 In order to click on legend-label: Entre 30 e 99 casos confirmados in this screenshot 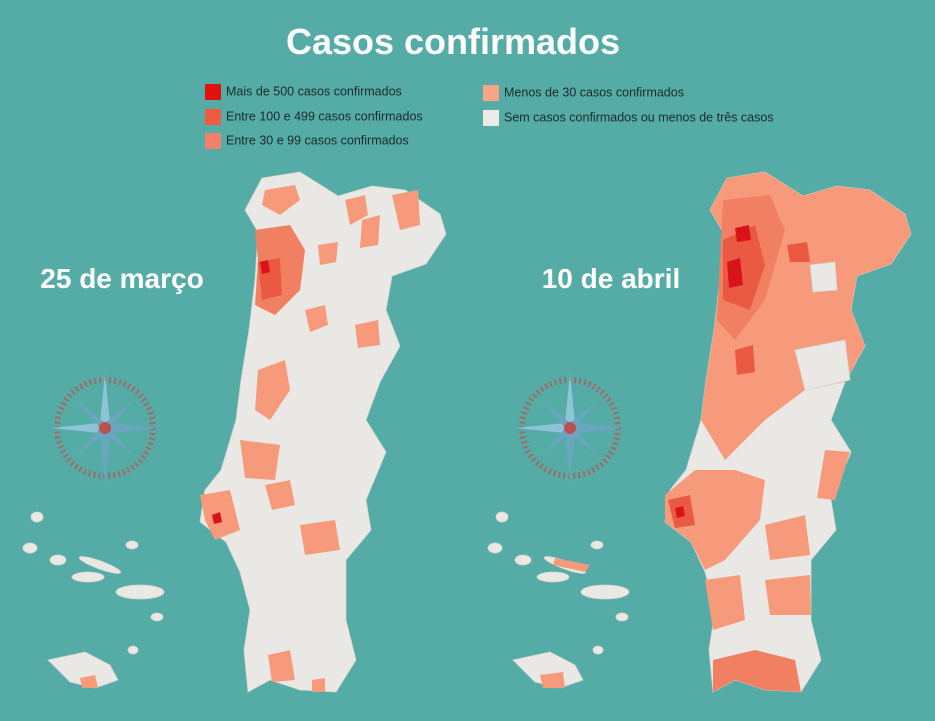, I will do `click(317, 140)`.